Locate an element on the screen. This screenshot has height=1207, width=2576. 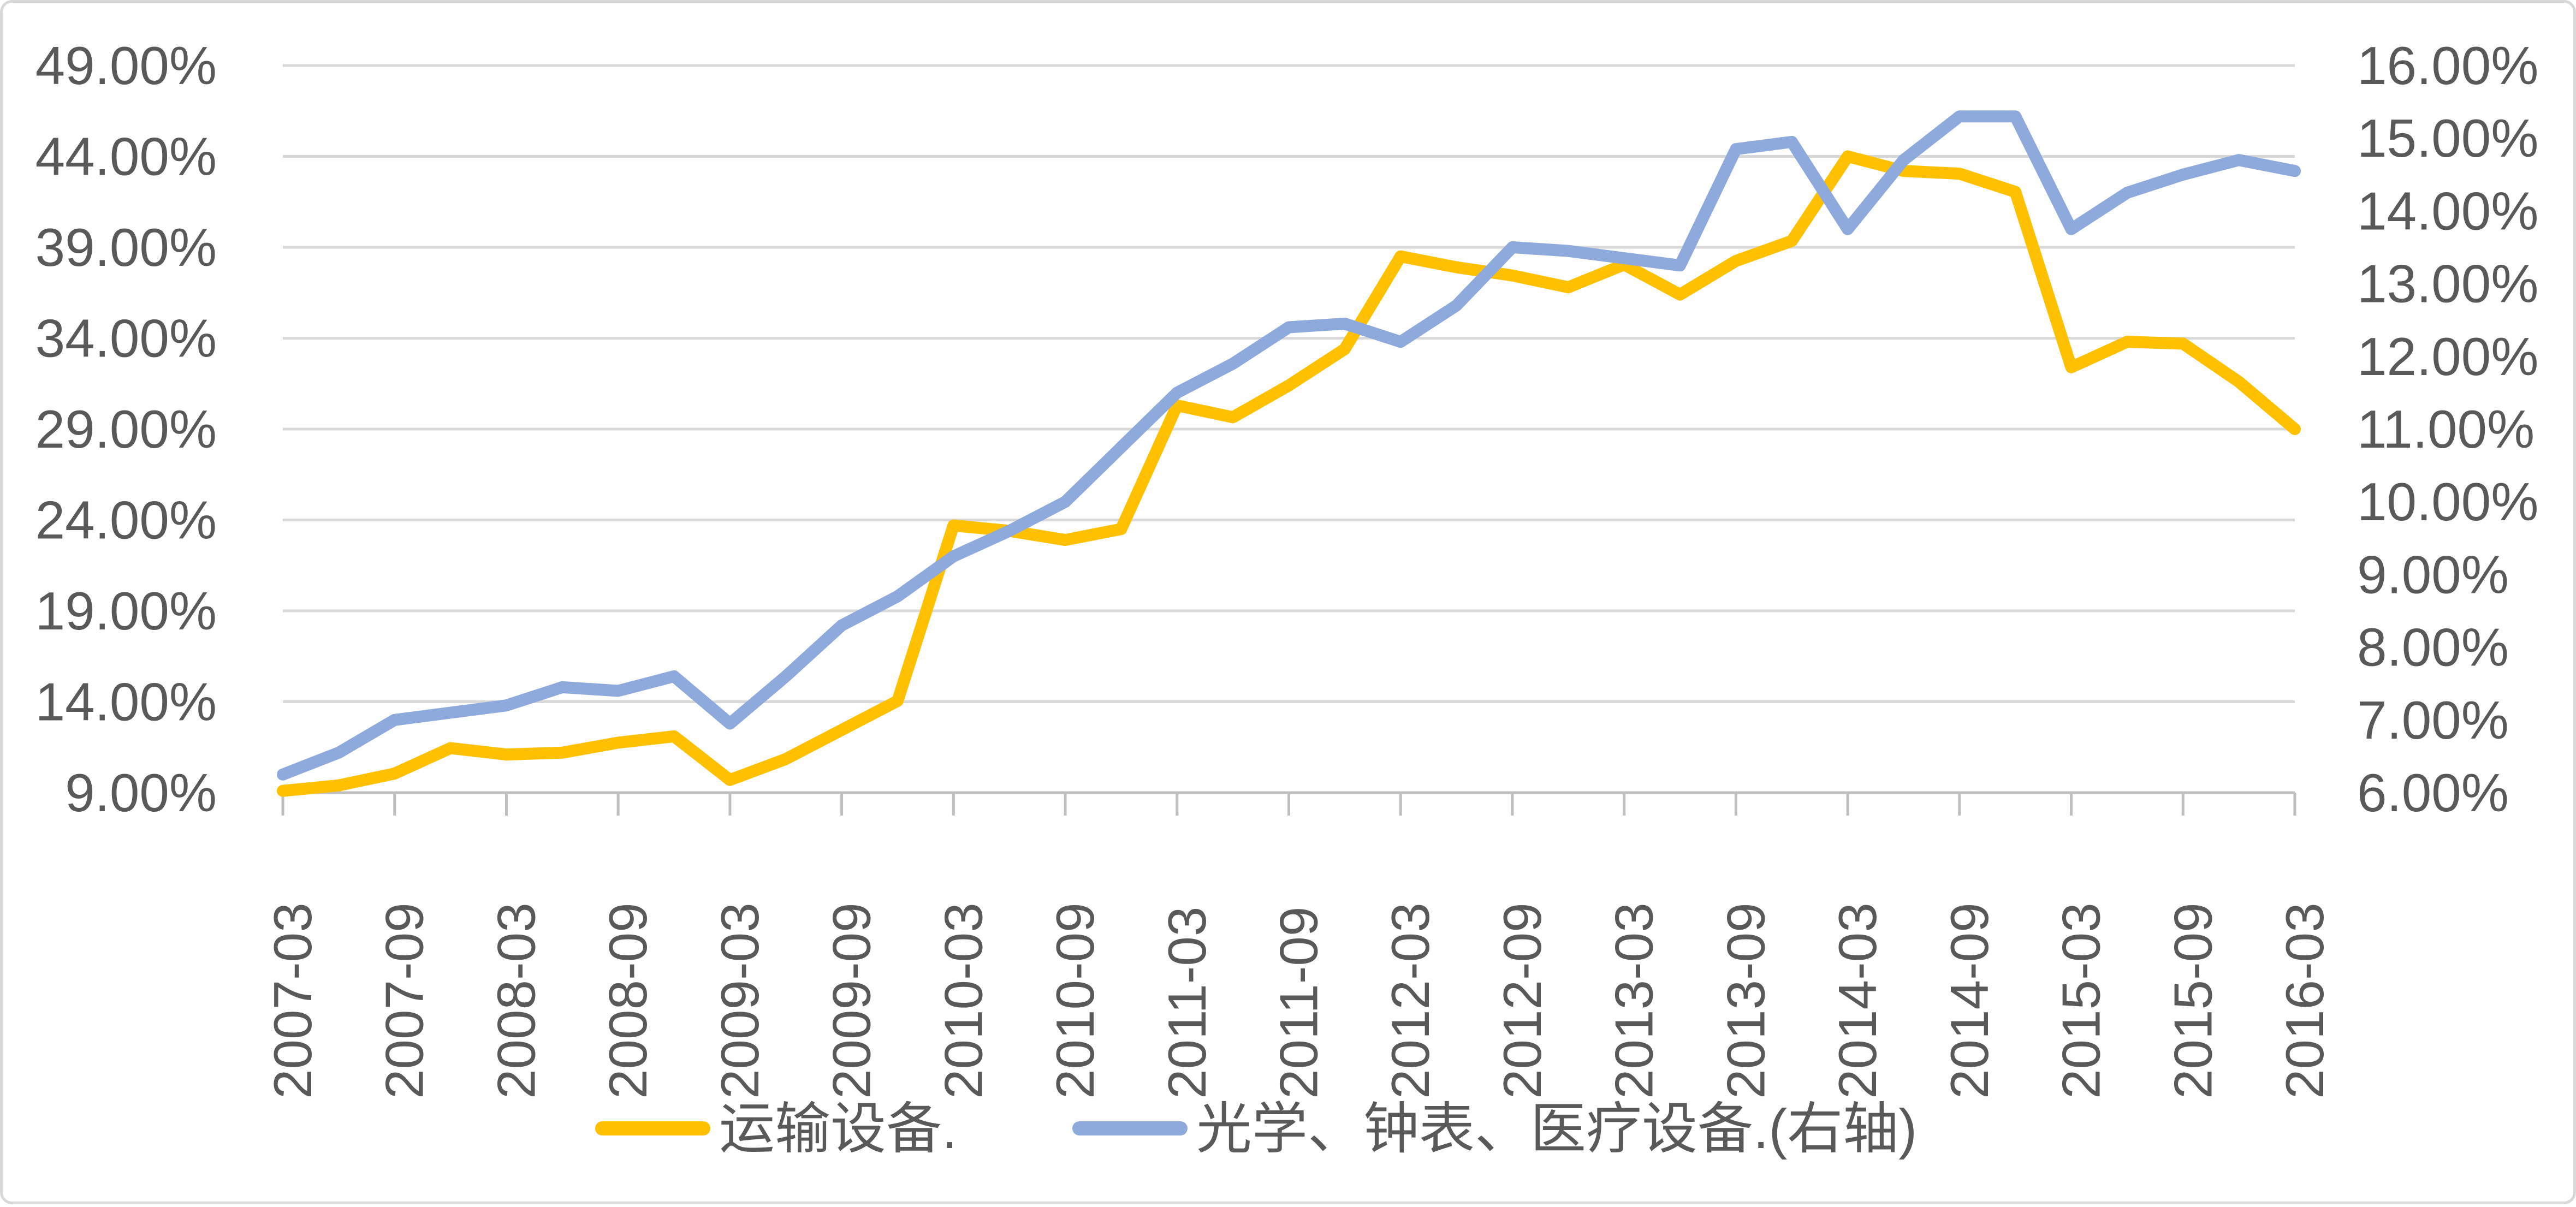
y-axis-label-right: 10.00% is located at coordinates (2447, 502).